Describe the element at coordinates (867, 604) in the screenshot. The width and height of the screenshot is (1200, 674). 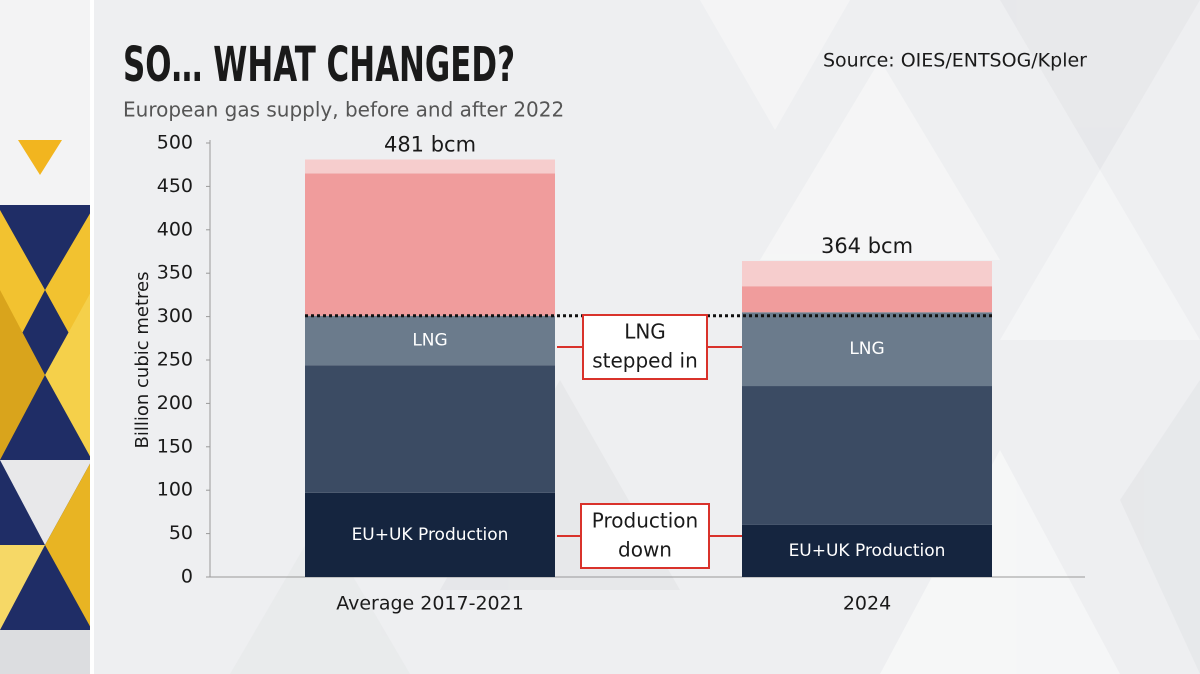
I see `x-tick-label: 2024` at that location.